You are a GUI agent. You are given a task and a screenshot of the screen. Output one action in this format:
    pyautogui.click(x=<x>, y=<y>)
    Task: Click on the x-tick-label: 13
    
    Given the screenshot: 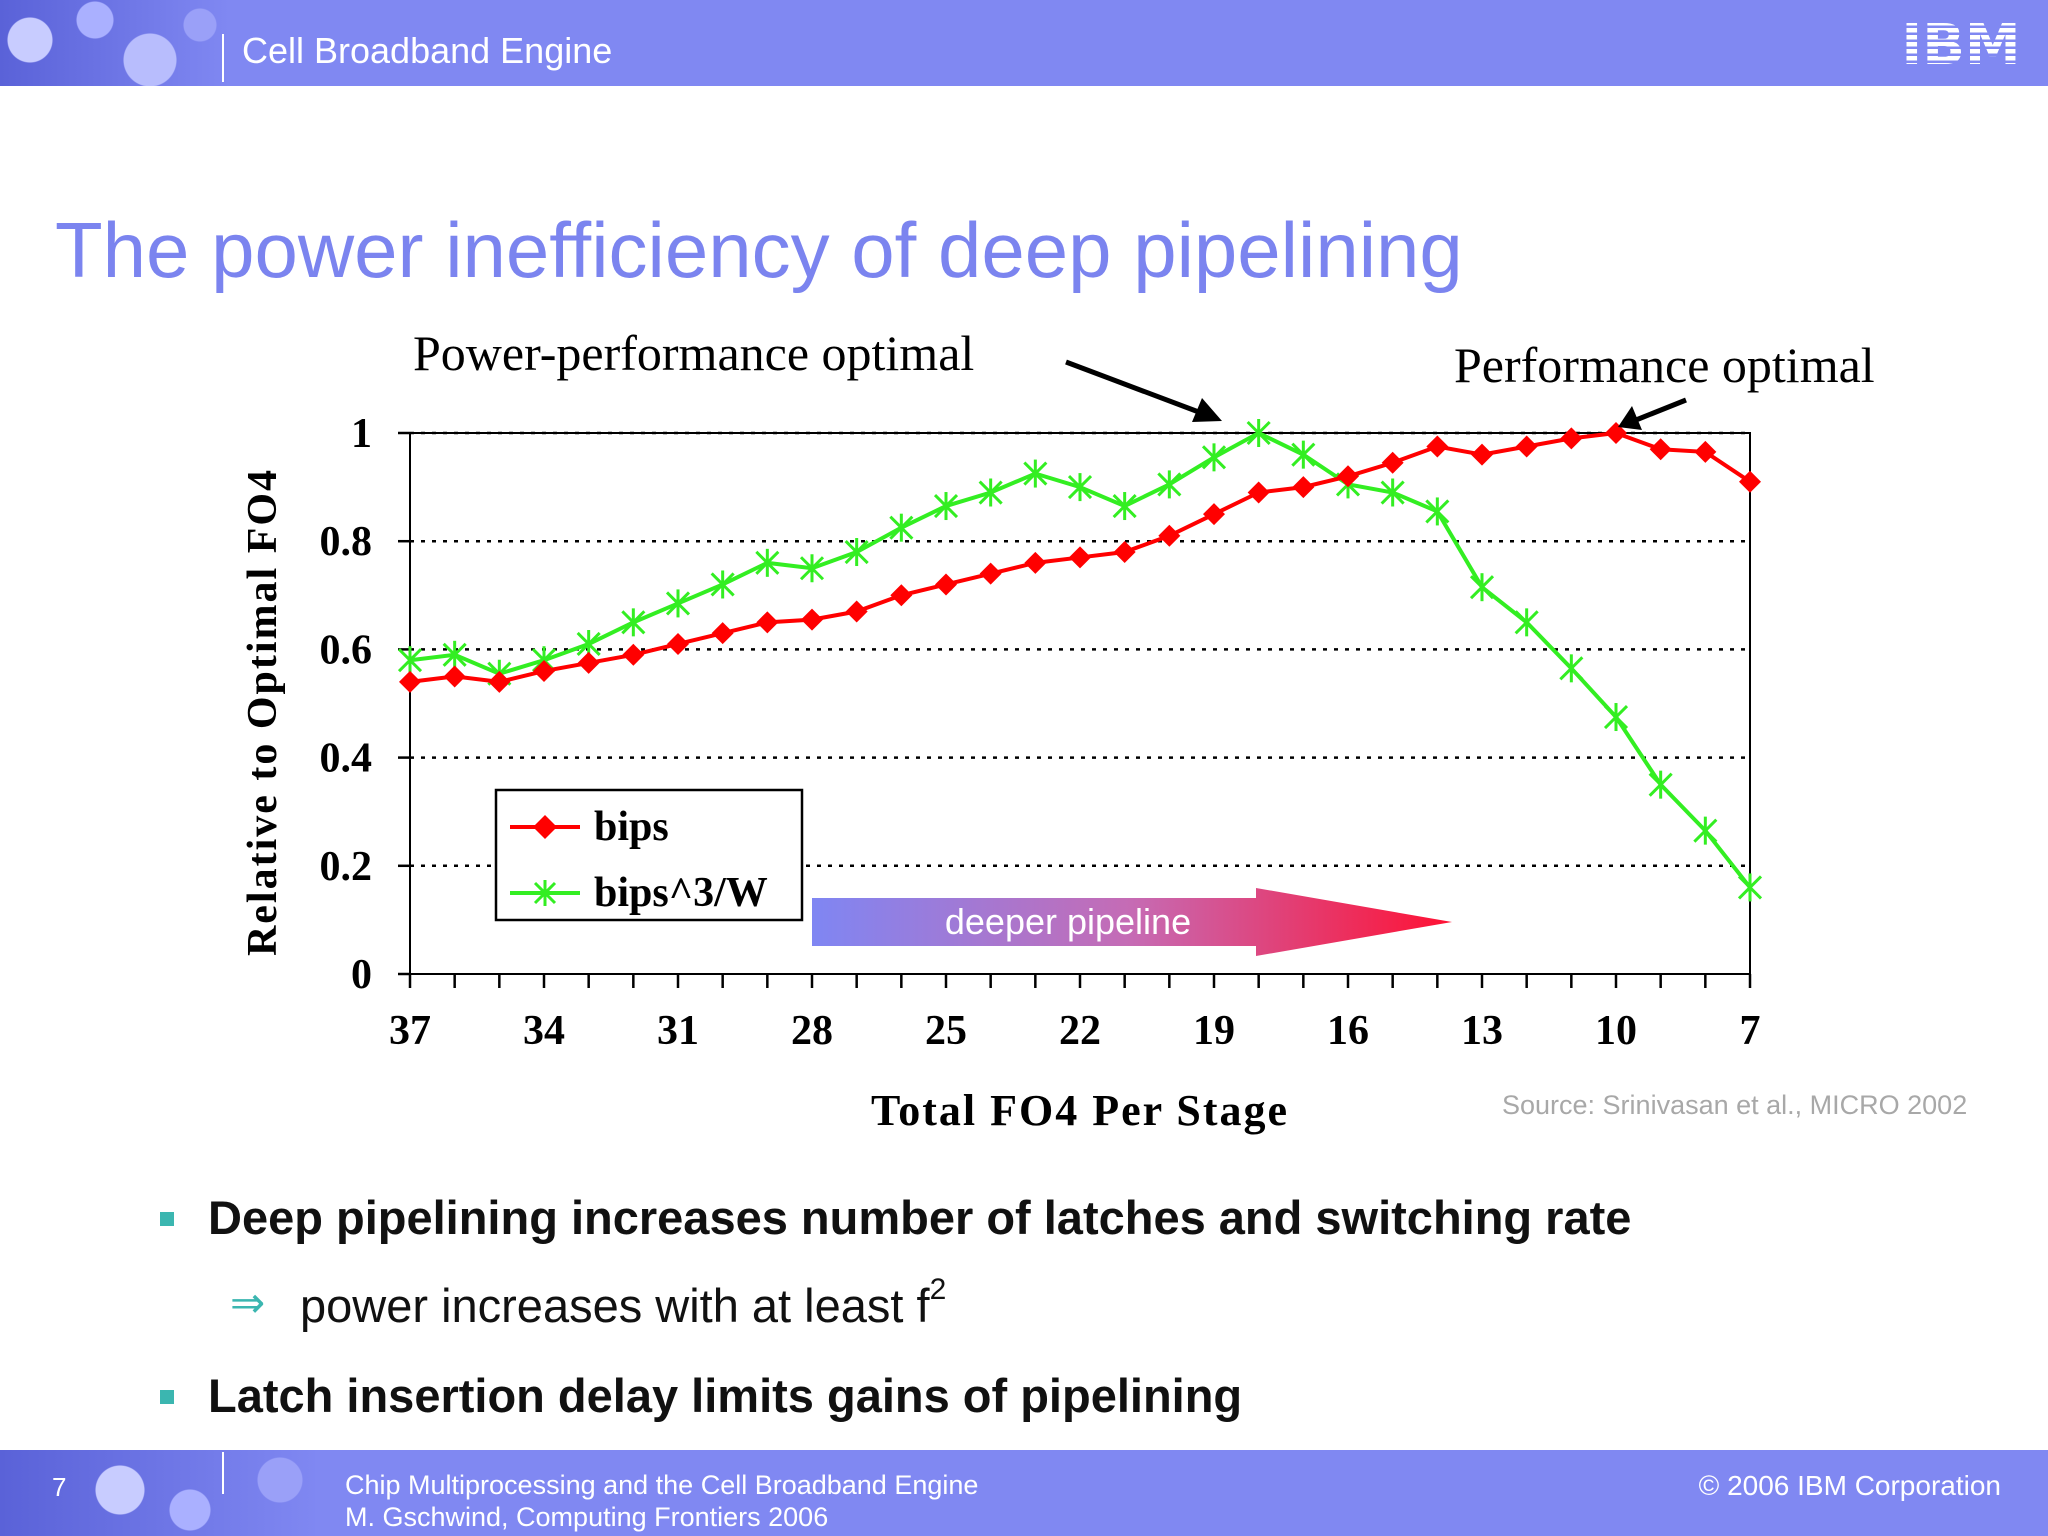 What is the action you would take?
    pyautogui.click(x=1482, y=1031)
    